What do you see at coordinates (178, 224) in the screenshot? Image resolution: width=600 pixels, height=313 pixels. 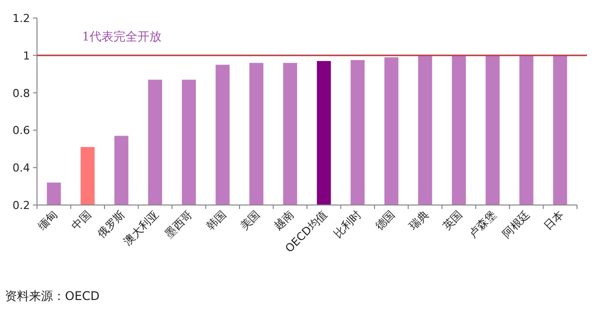 I see `x-tick-label: 墨西哥` at bounding box center [178, 224].